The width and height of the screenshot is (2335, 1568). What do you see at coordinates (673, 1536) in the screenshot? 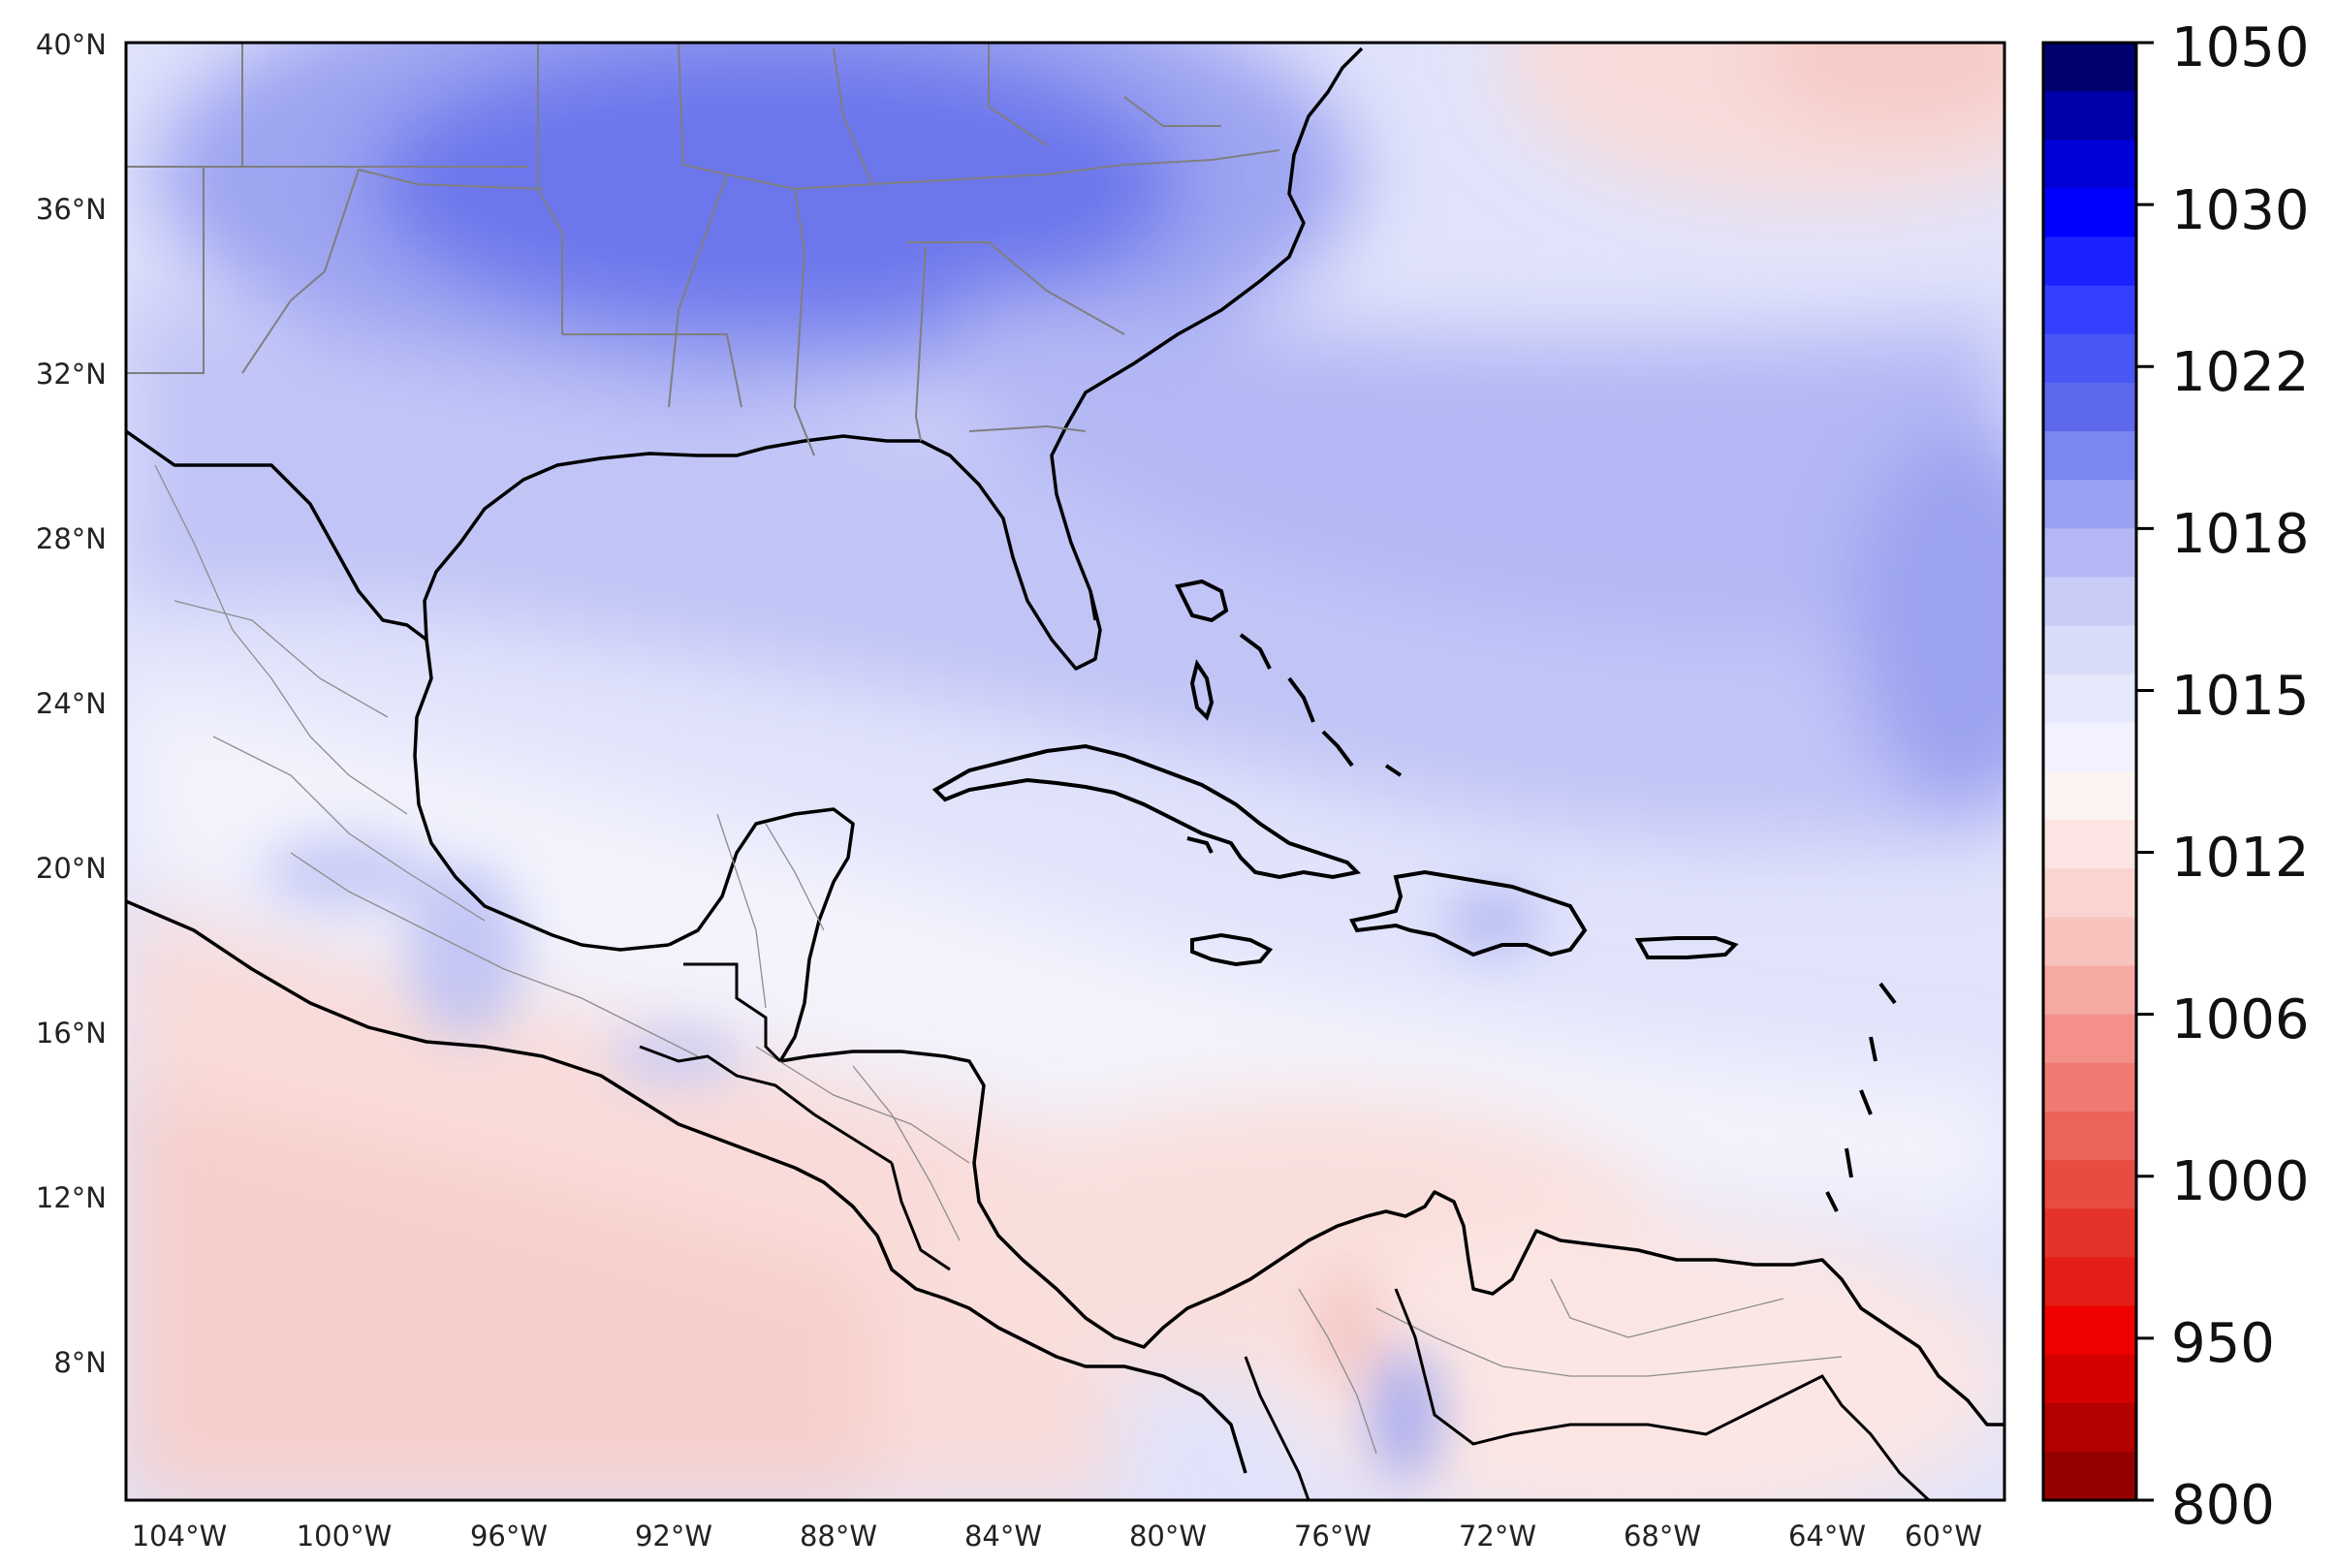
I see `lon-label: 92°W` at bounding box center [673, 1536].